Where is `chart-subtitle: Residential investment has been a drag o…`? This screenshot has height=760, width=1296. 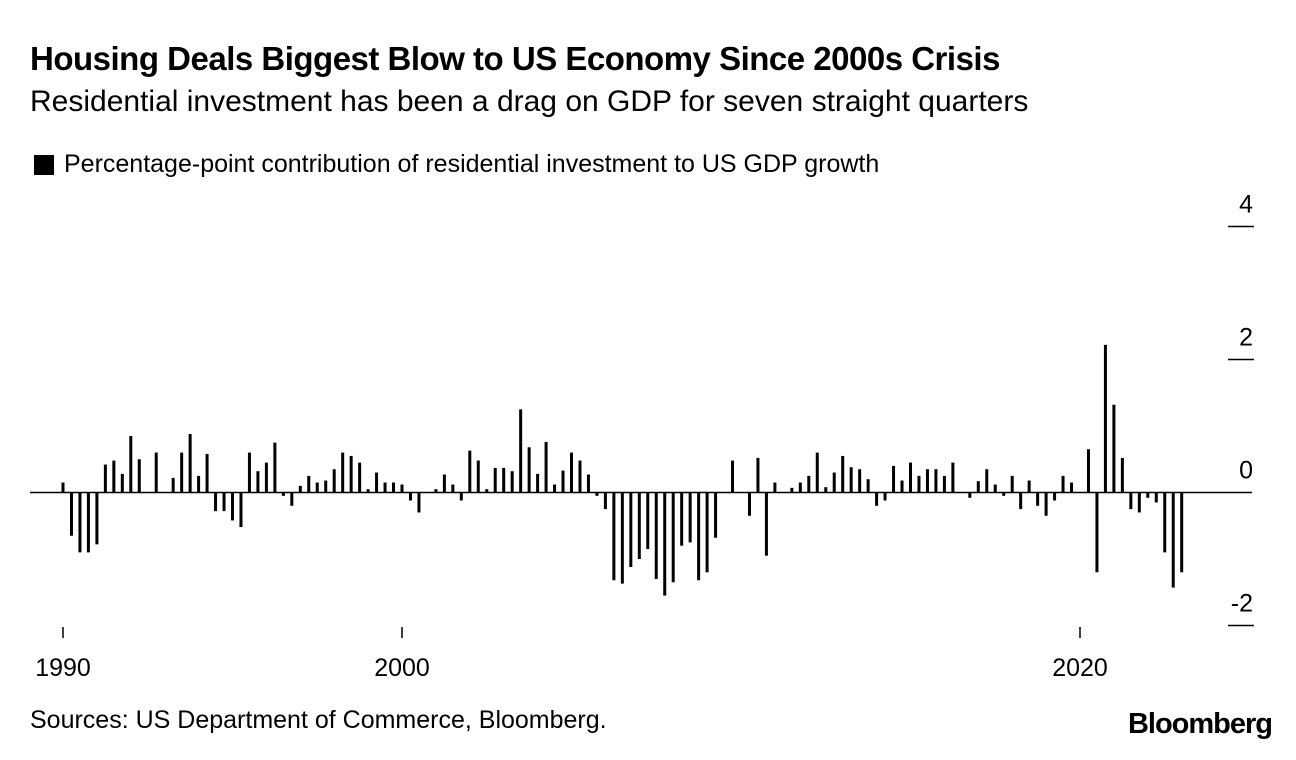 chart-subtitle: Residential investment has been a drag o… is located at coordinates (529, 101).